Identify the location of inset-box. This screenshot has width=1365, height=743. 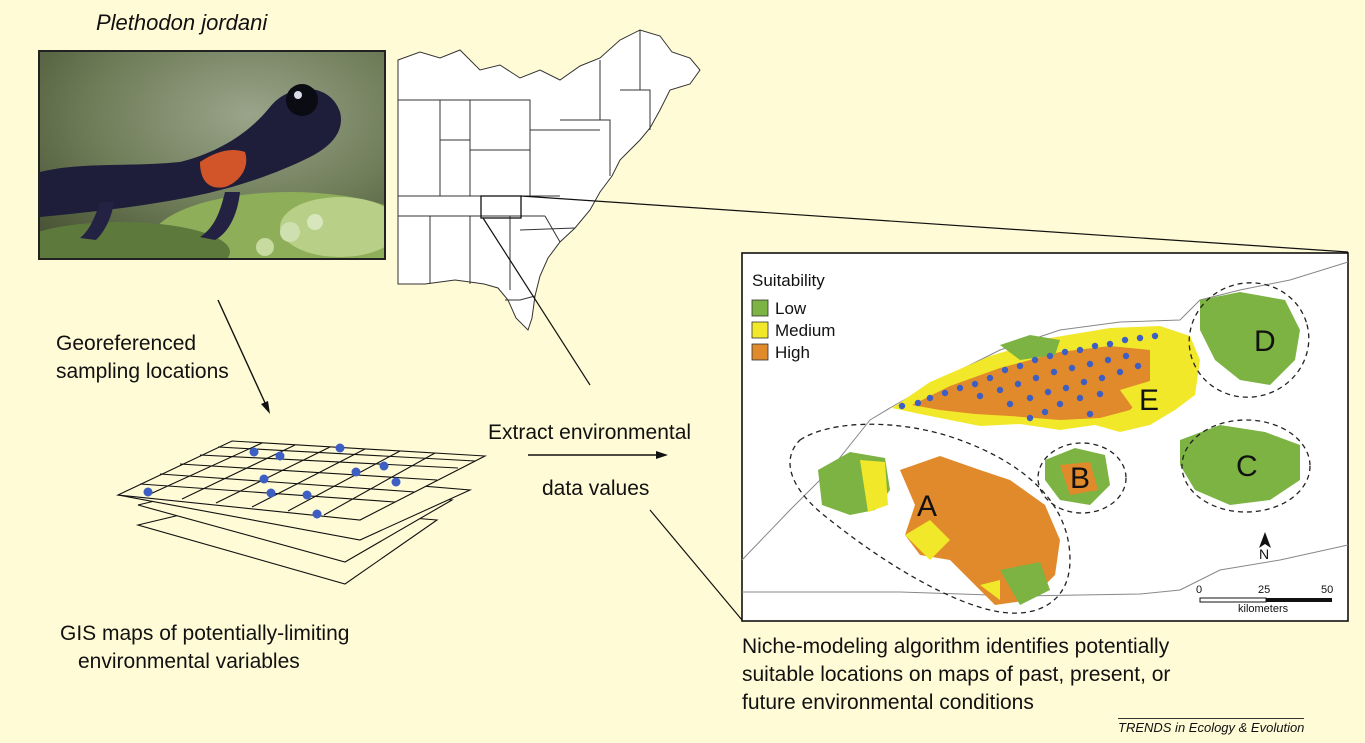
(501, 207).